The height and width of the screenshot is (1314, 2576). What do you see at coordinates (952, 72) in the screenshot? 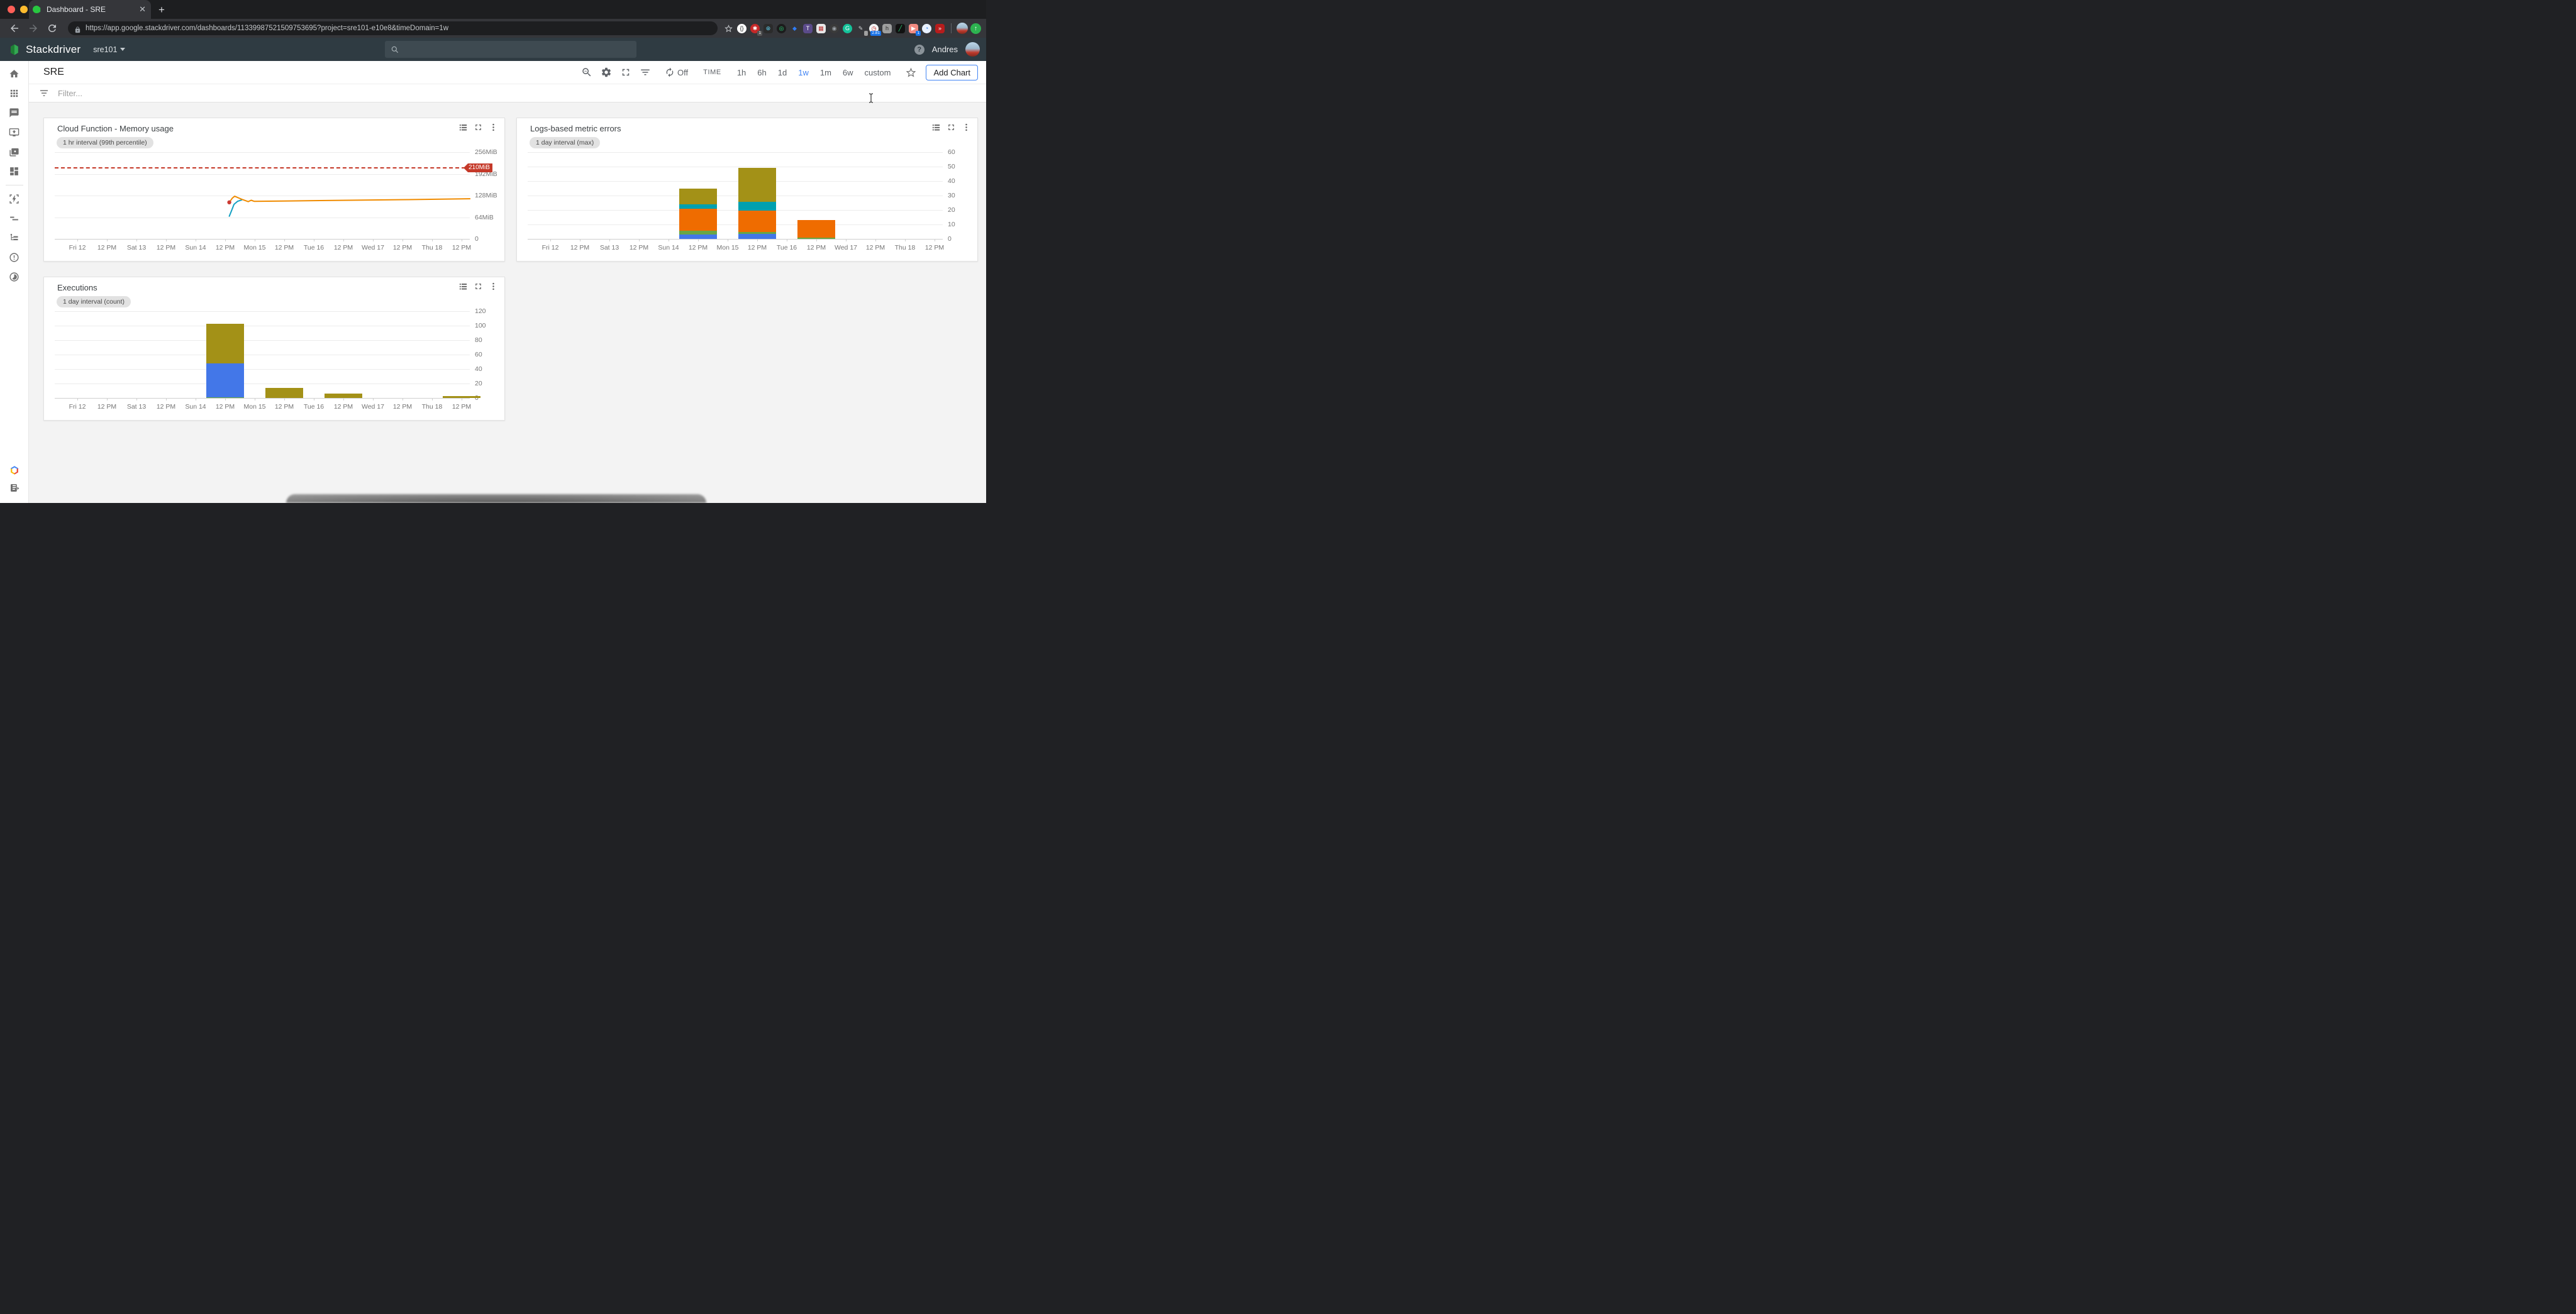
I see `add-chart-button: Add Chart` at bounding box center [952, 72].